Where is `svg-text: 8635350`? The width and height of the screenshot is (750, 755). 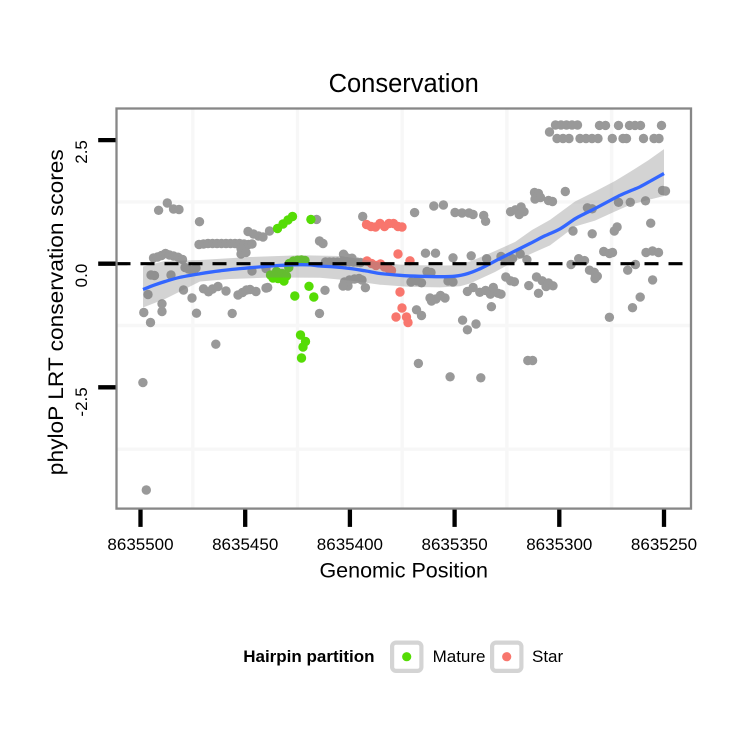
svg-text: 8635350 is located at coordinates (455, 544).